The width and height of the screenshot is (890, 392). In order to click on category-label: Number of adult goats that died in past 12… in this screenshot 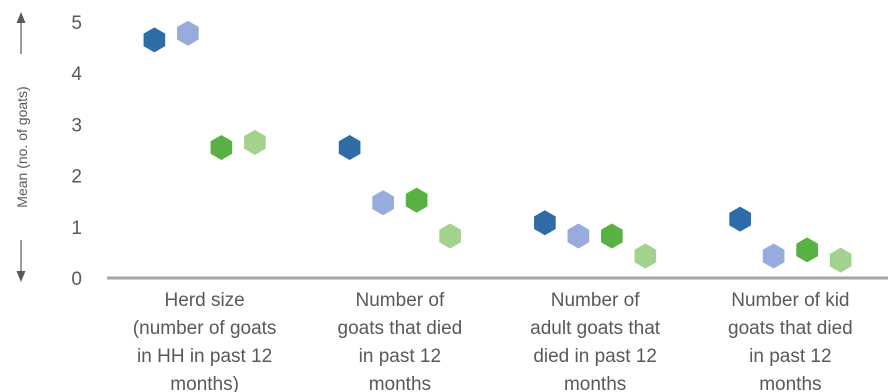, I will do `click(595, 341)`.